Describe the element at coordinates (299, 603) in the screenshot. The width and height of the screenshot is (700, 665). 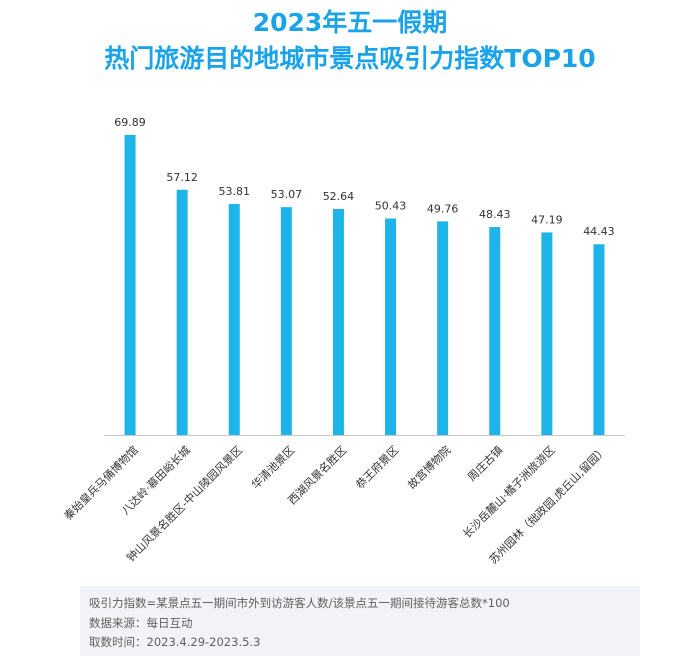
I see `index-definition-note: 吸引力指数=某景点五一期间市外到访游客人数/该景点五一期间接待游客总数*100` at that location.